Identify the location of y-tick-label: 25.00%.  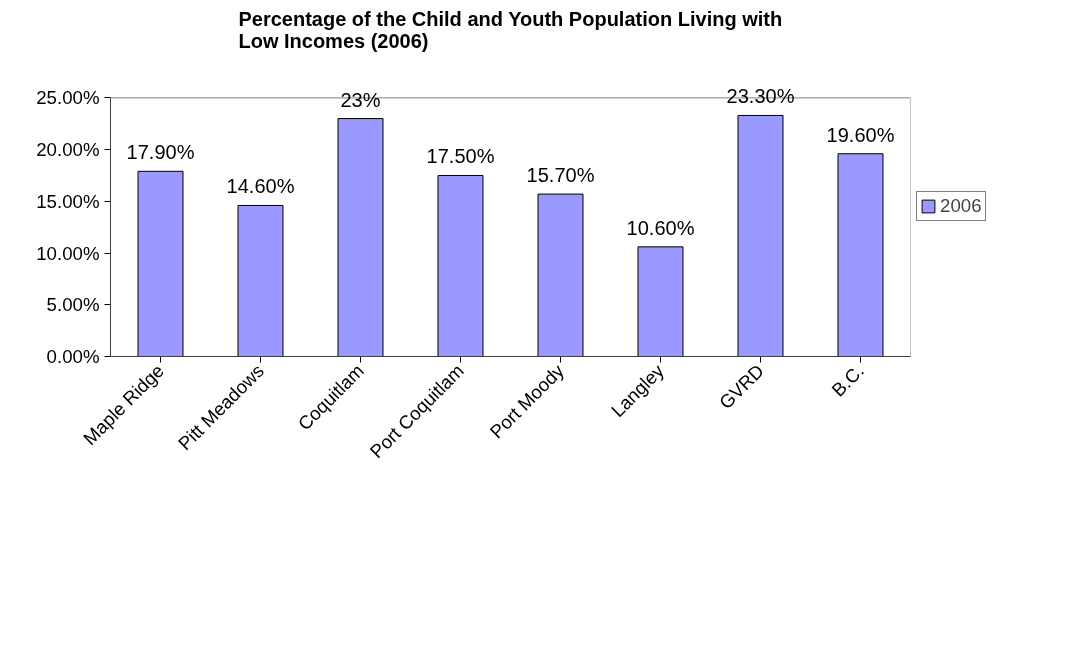
(68, 98).